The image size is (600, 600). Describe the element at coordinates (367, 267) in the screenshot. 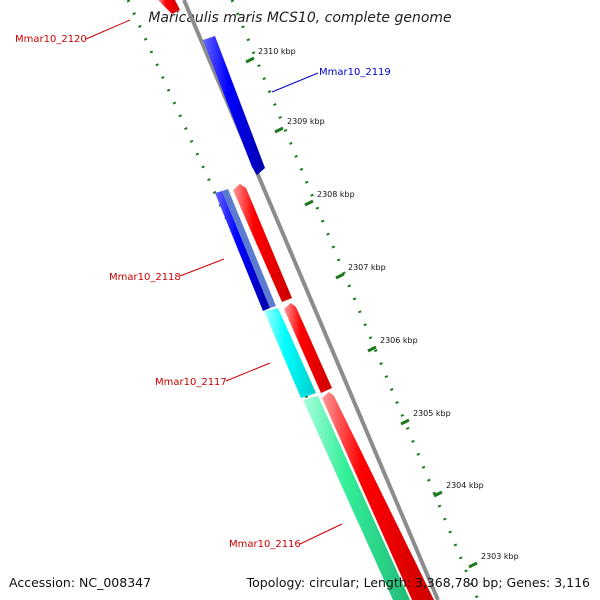

I see `tick-label: 2307 kbp` at that location.